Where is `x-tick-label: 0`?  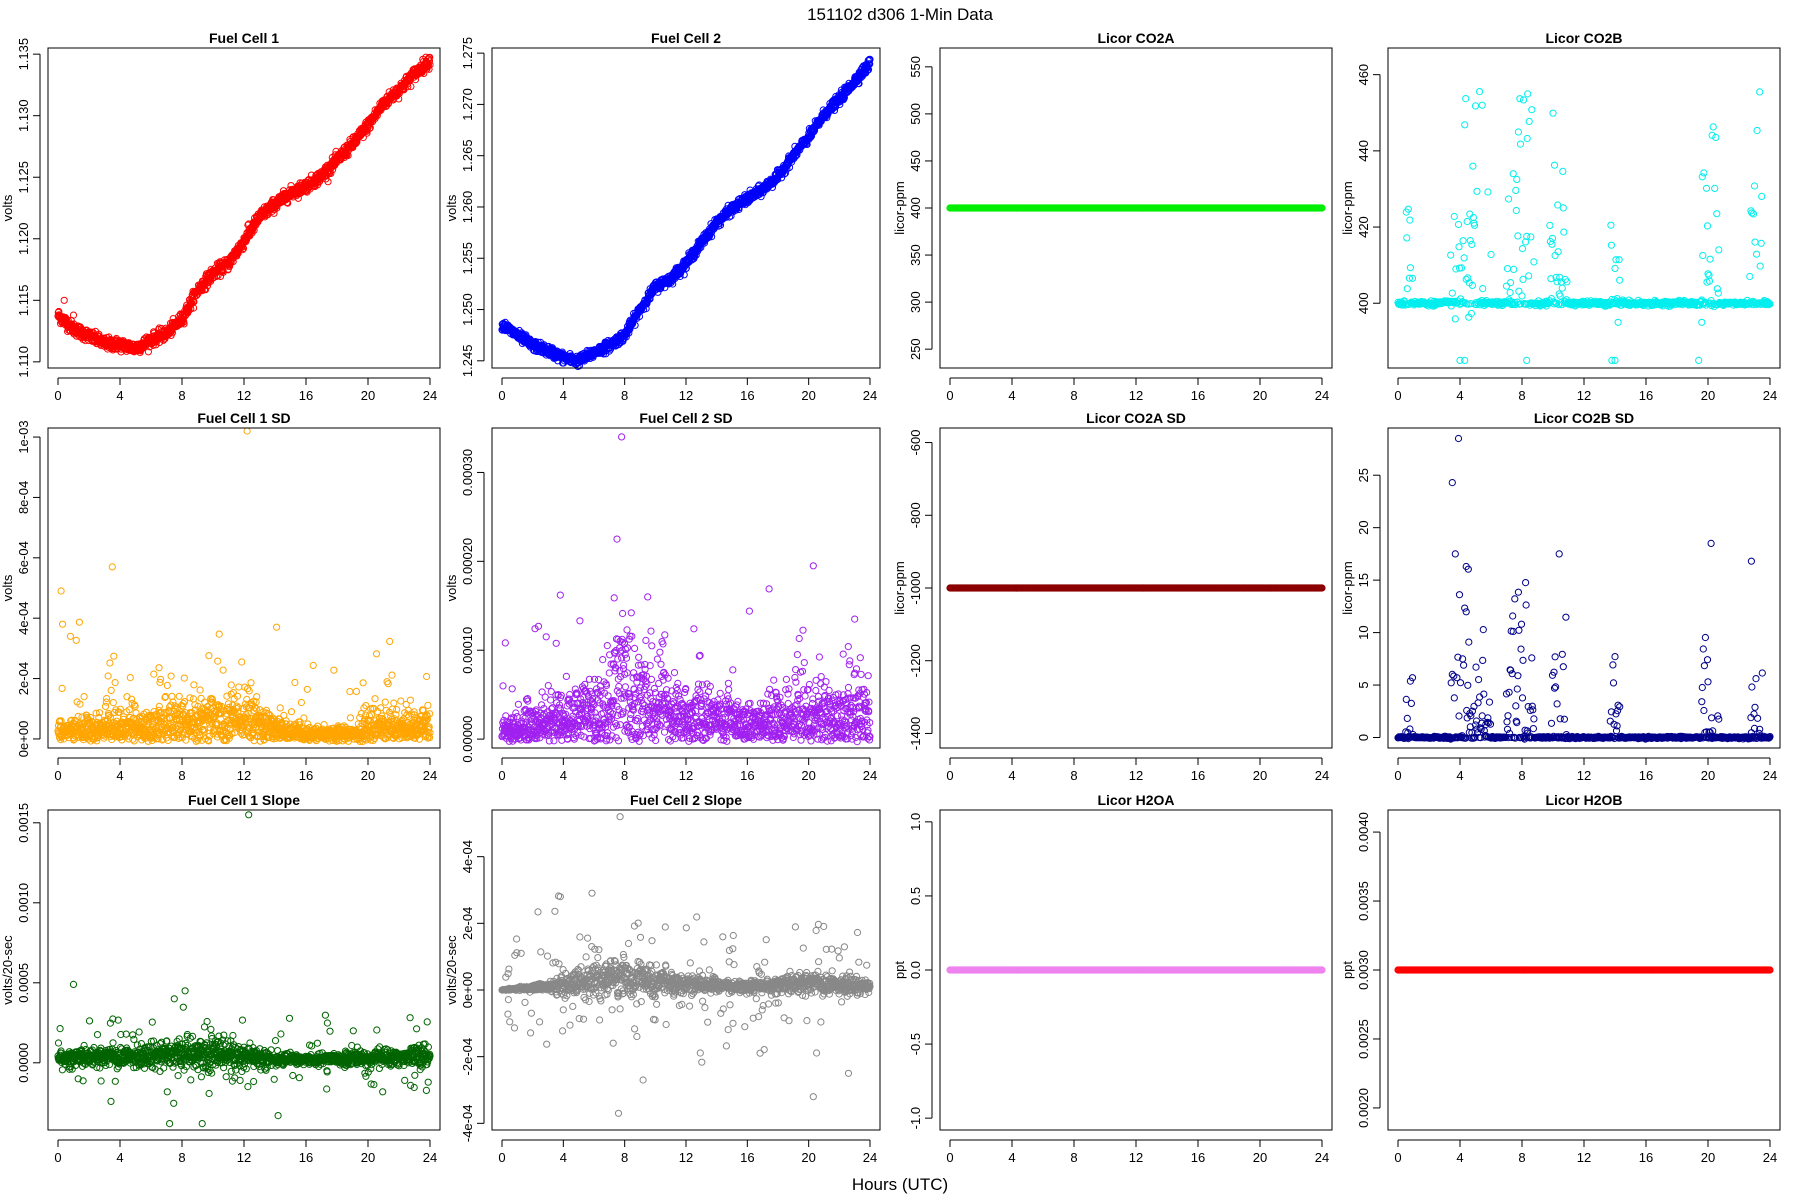 x-tick-label: 0 is located at coordinates (501, 395).